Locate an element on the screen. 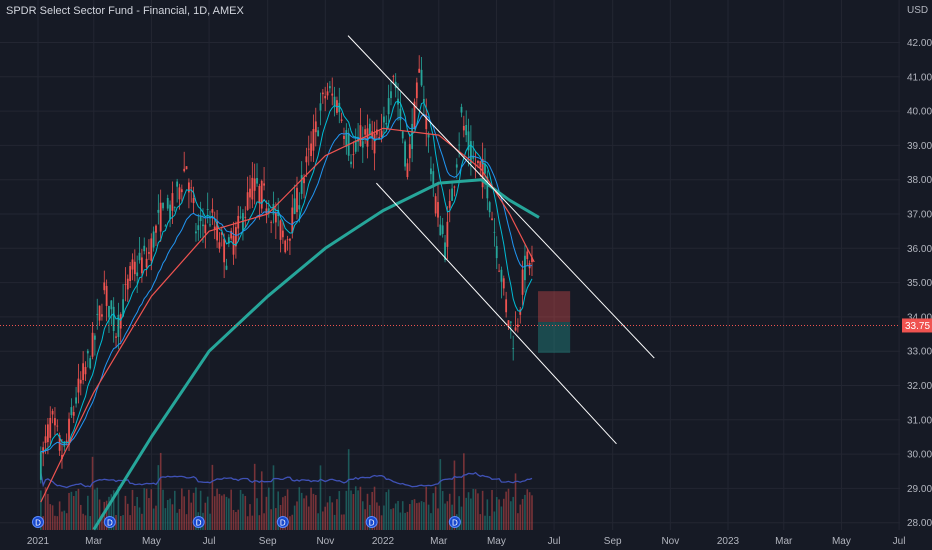 The height and width of the screenshot is (550, 932). x-tick-label: Sep is located at coordinates (613, 541).